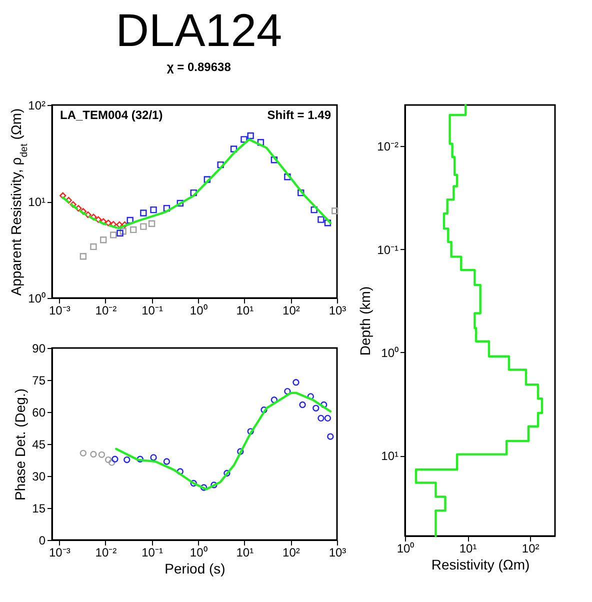 The image size is (592, 602). Describe the element at coordinates (42, 541) in the screenshot. I see `y-tick-label: 0` at that location.